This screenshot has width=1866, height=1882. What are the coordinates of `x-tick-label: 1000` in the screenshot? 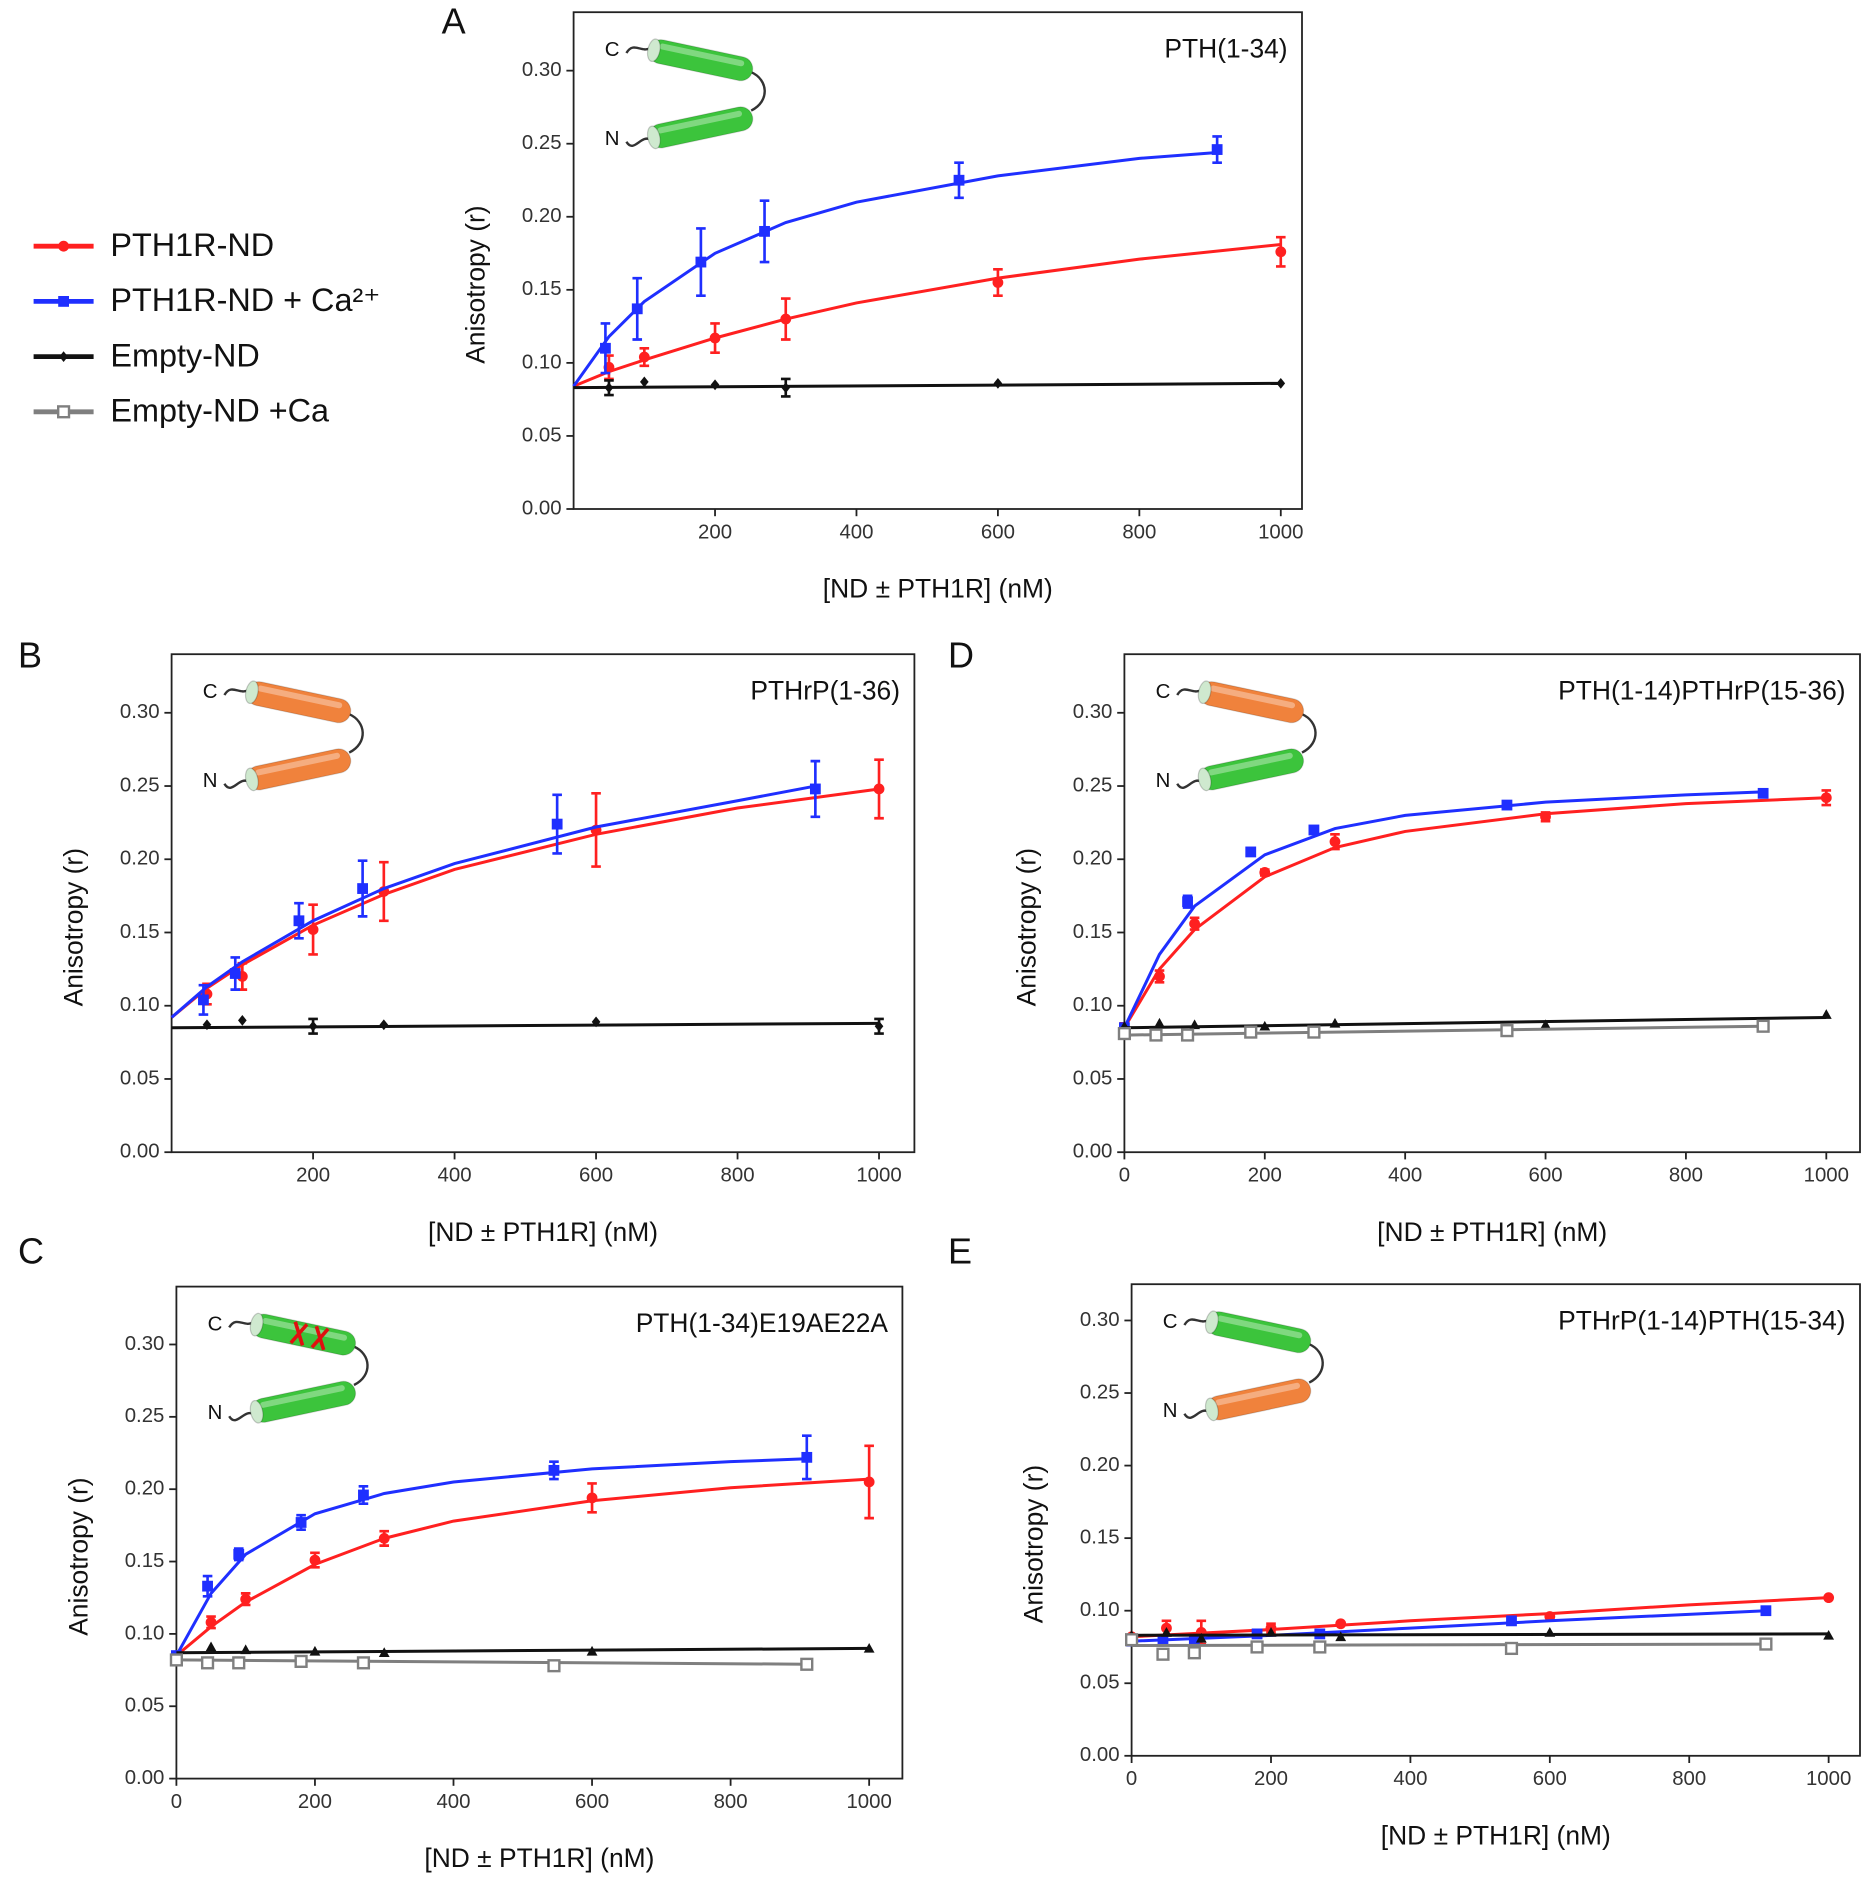 It's located at (878, 1176).